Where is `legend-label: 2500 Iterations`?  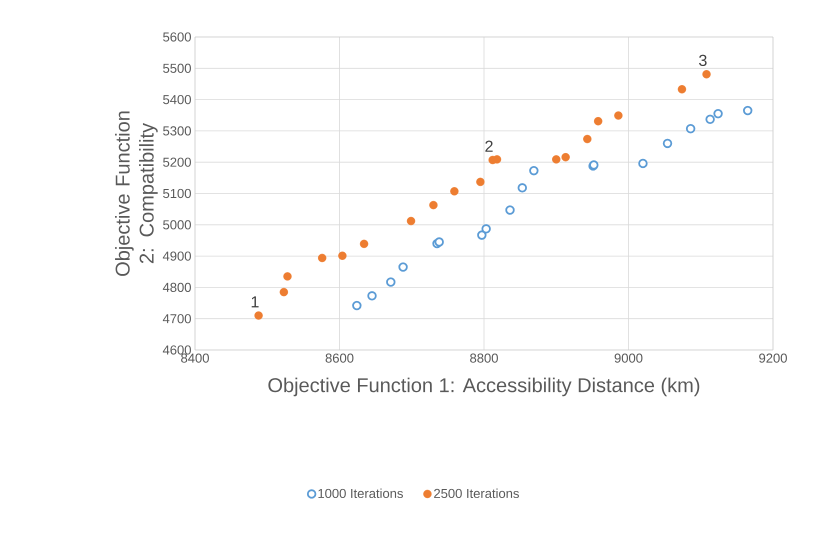
legend-label: 2500 Iterations is located at coordinates (476, 493).